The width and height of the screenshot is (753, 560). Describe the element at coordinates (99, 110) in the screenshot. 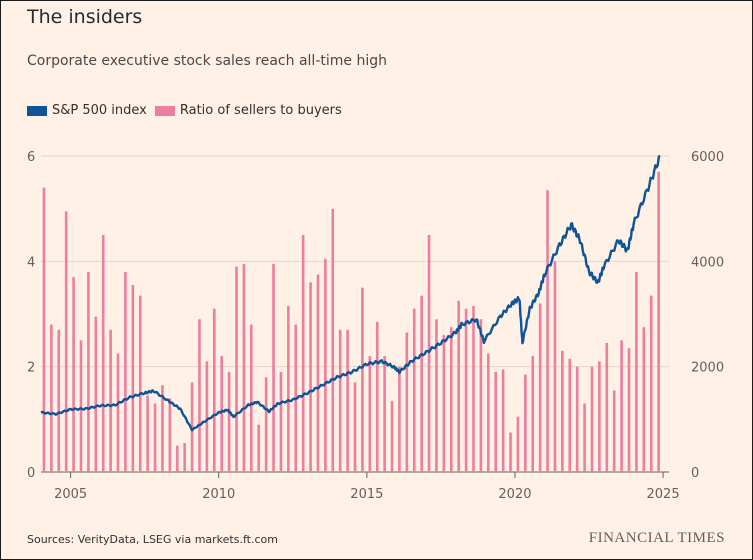

I see `legend-label-sp500: S&P 500 index` at that location.